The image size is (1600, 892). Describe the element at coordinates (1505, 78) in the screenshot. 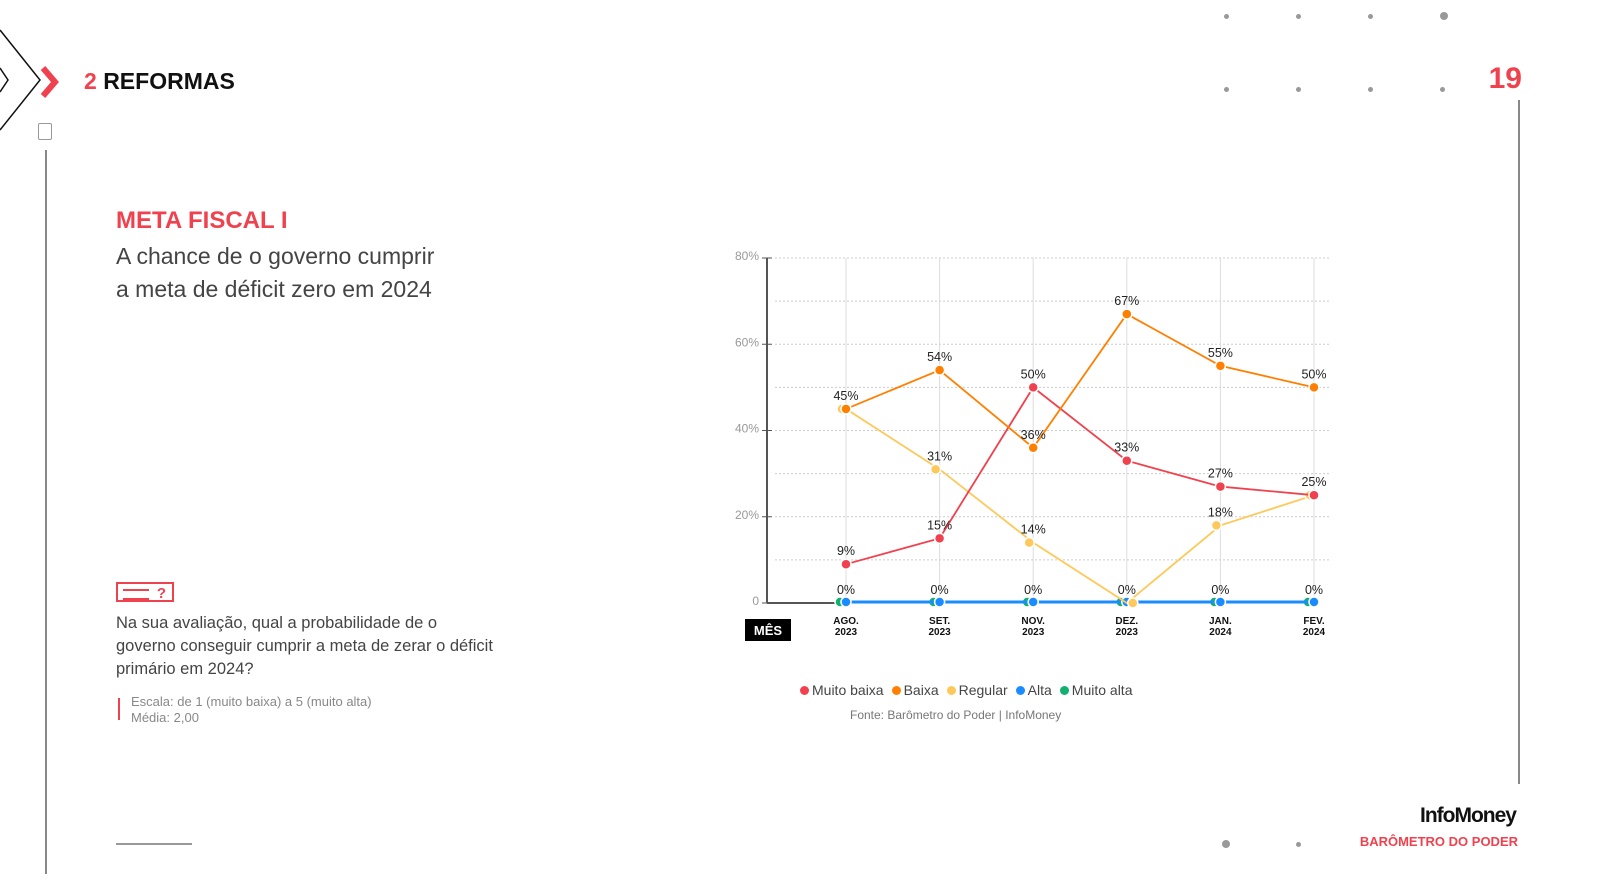

I see `page-number: 19` at that location.